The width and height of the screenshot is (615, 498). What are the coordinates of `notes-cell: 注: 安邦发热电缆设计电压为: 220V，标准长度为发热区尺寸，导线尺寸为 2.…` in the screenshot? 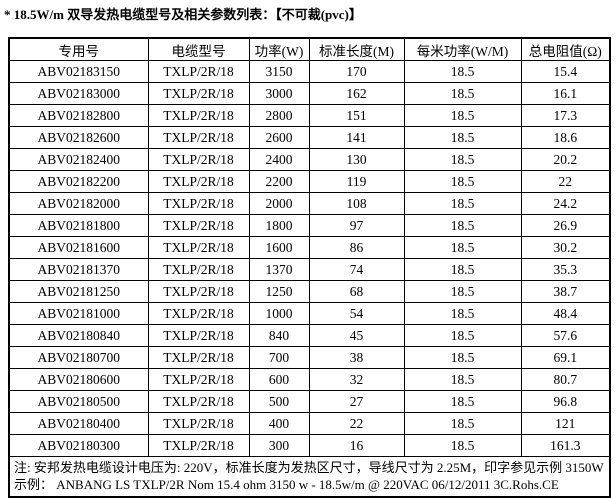 It's located at (309, 477).